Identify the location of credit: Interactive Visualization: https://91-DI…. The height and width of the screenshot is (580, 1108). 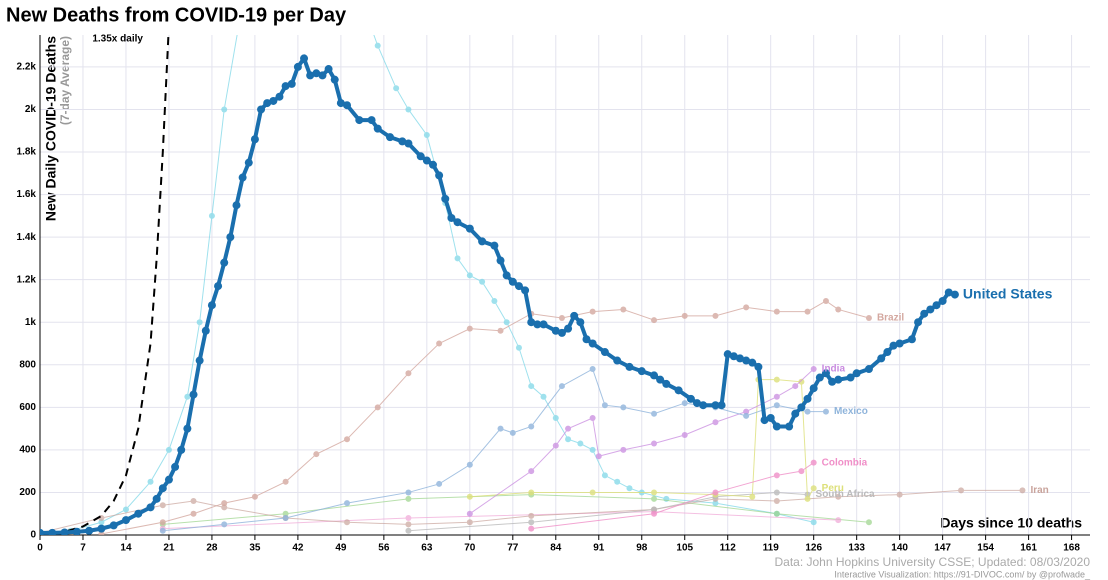
(962, 574).